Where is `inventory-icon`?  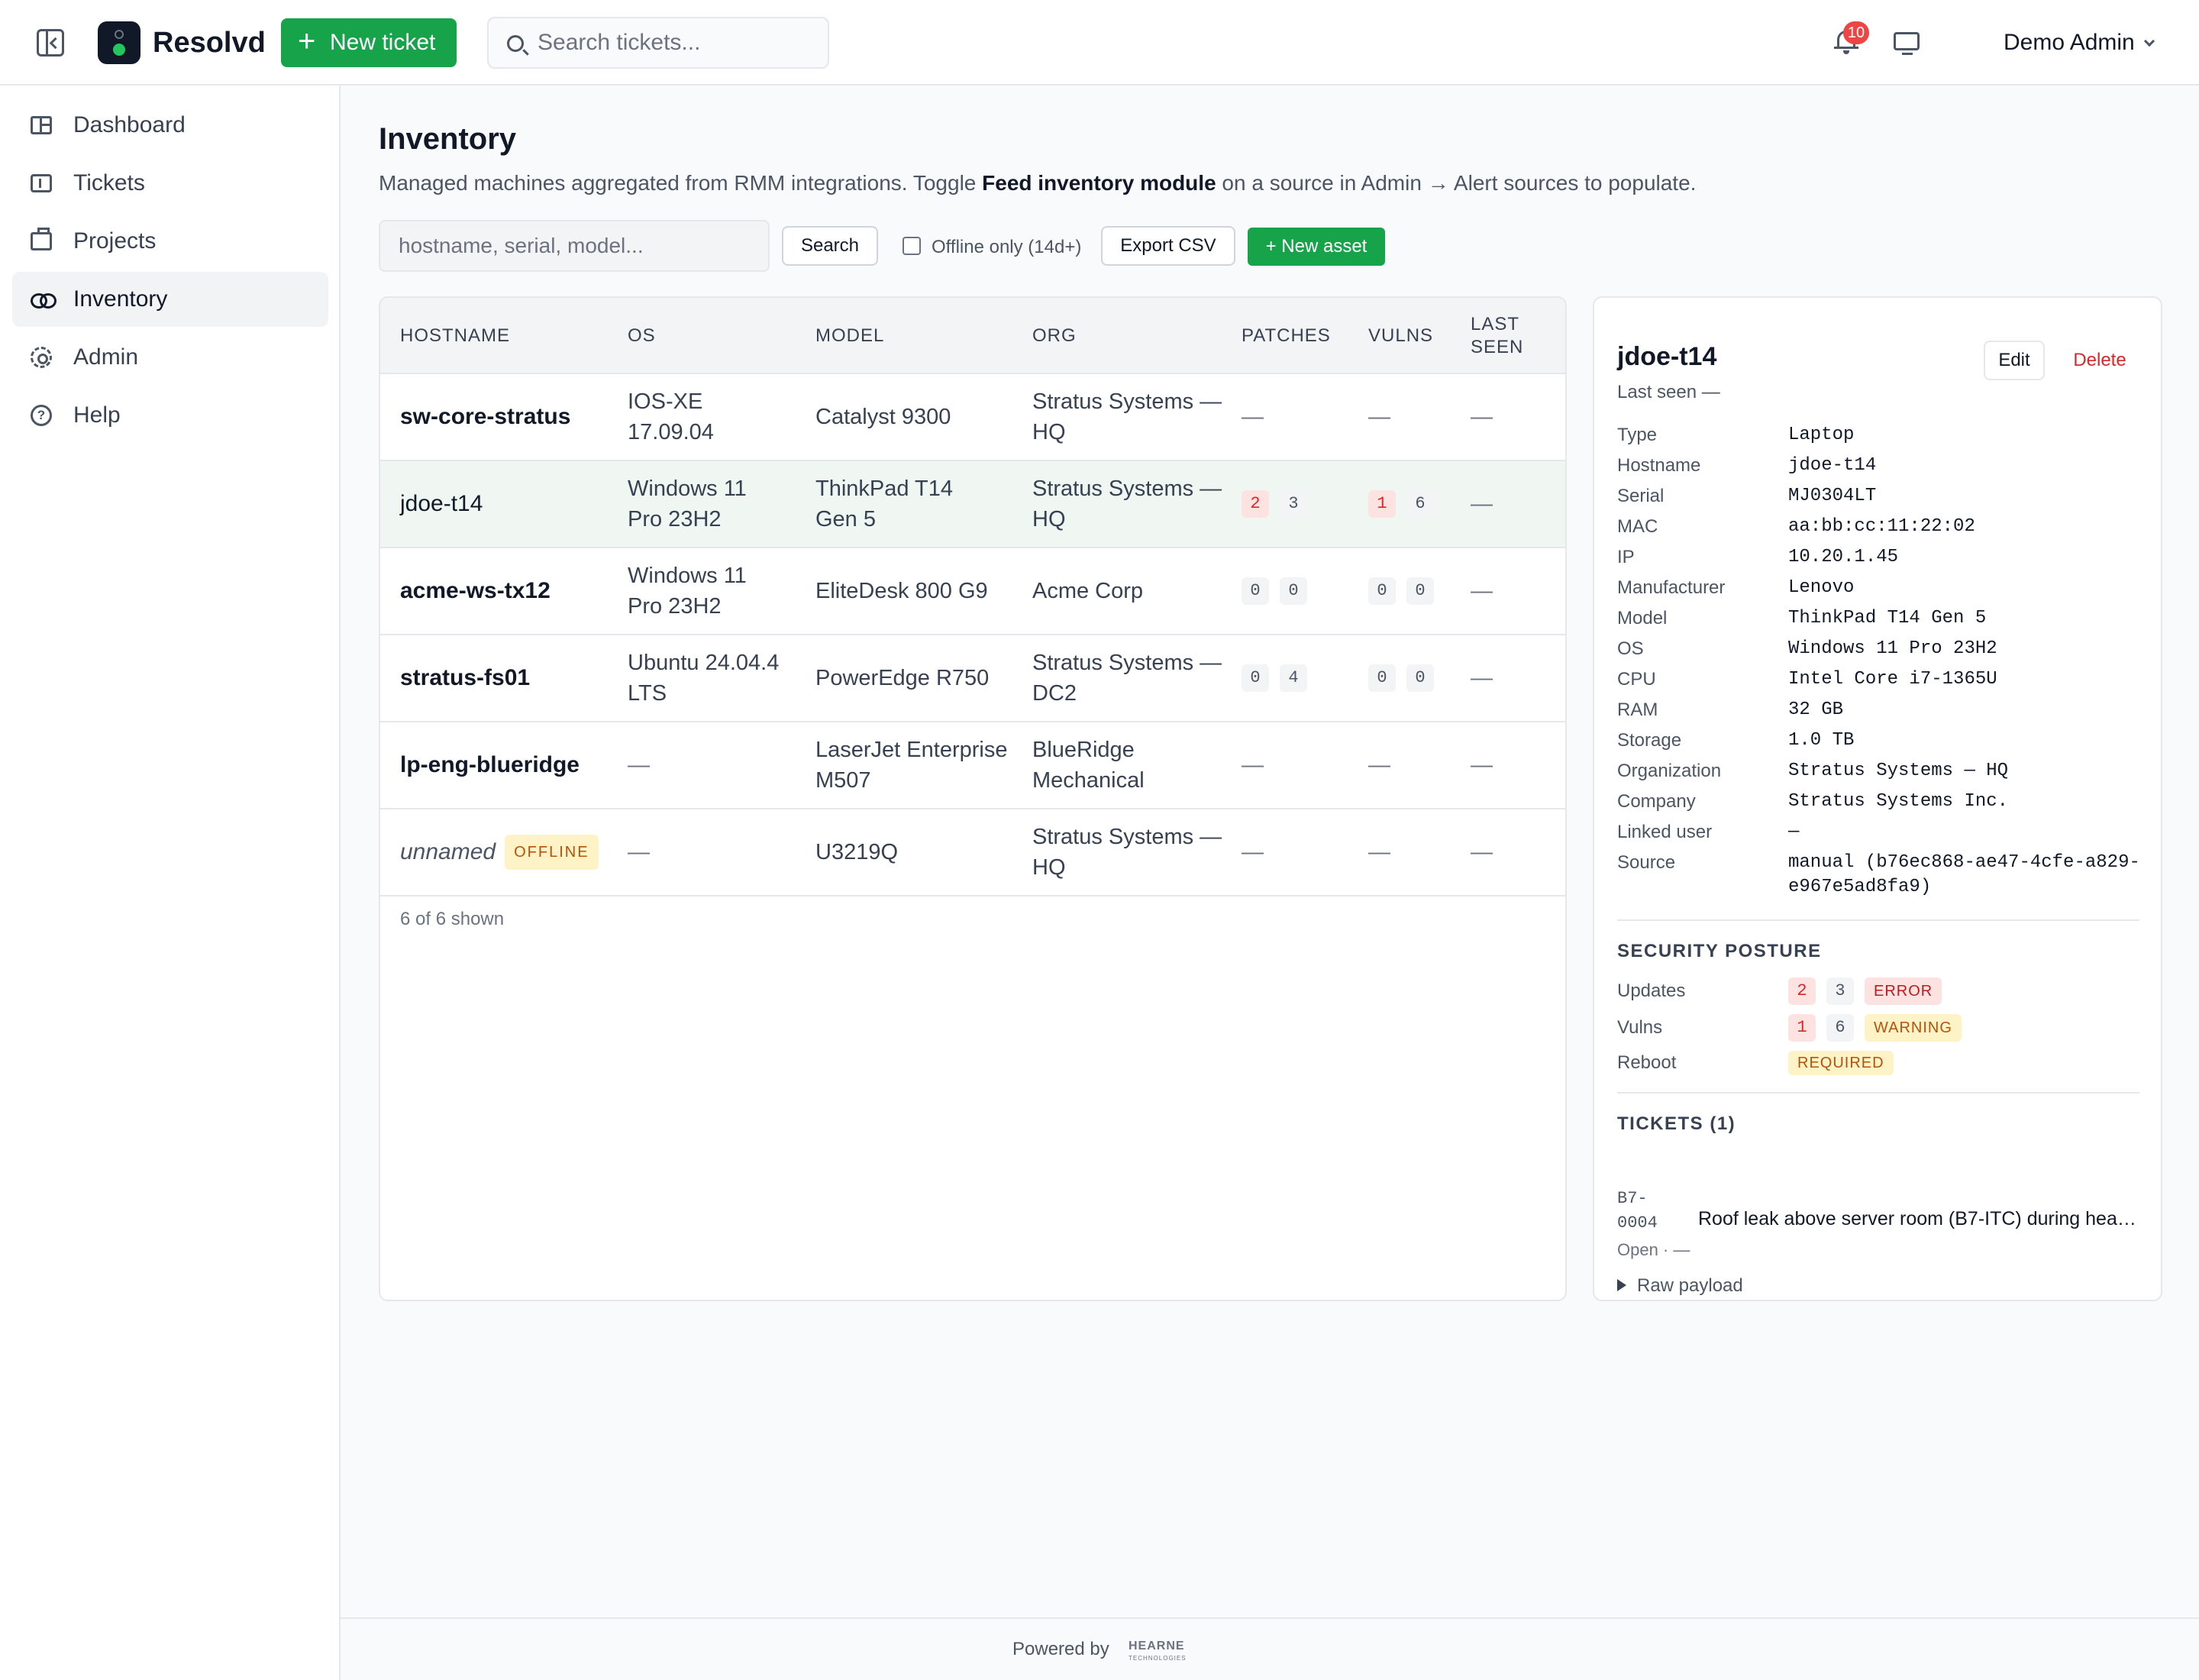
inventory-icon is located at coordinates (44, 299).